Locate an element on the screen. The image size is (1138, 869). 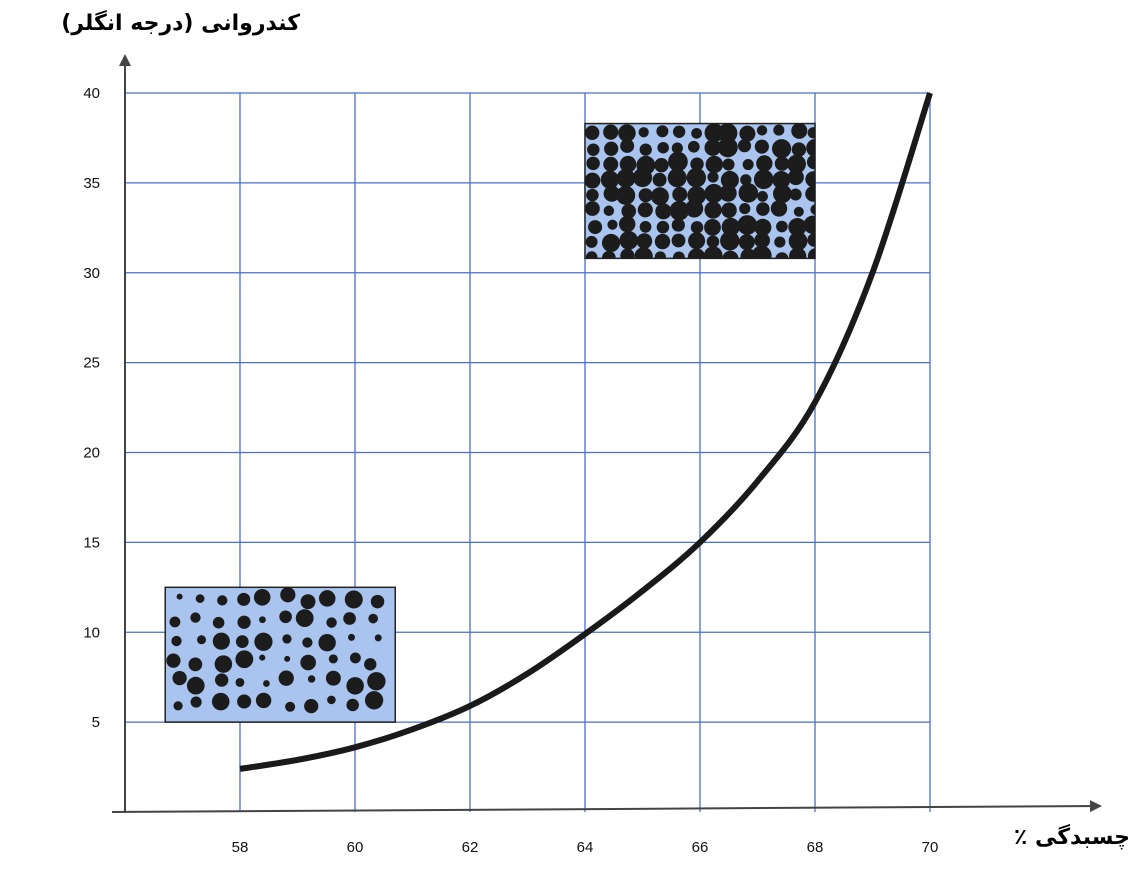
y-tick-label: 30 is located at coordinates (91, 273).